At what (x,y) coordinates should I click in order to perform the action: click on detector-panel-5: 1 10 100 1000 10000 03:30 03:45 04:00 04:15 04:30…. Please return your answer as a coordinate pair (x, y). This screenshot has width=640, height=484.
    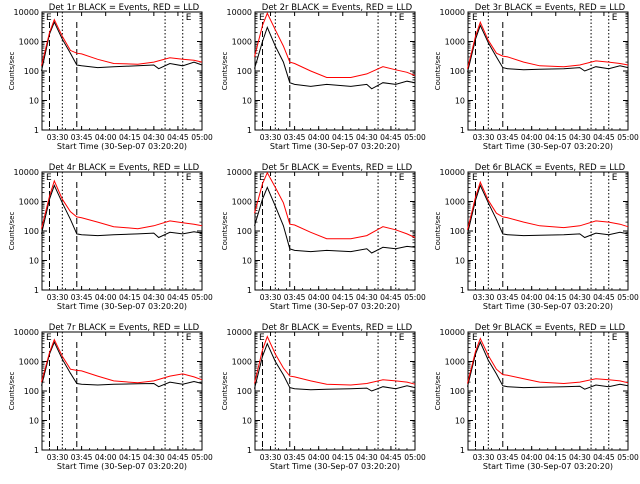
    Looking at the image, I should click on (323, 237).